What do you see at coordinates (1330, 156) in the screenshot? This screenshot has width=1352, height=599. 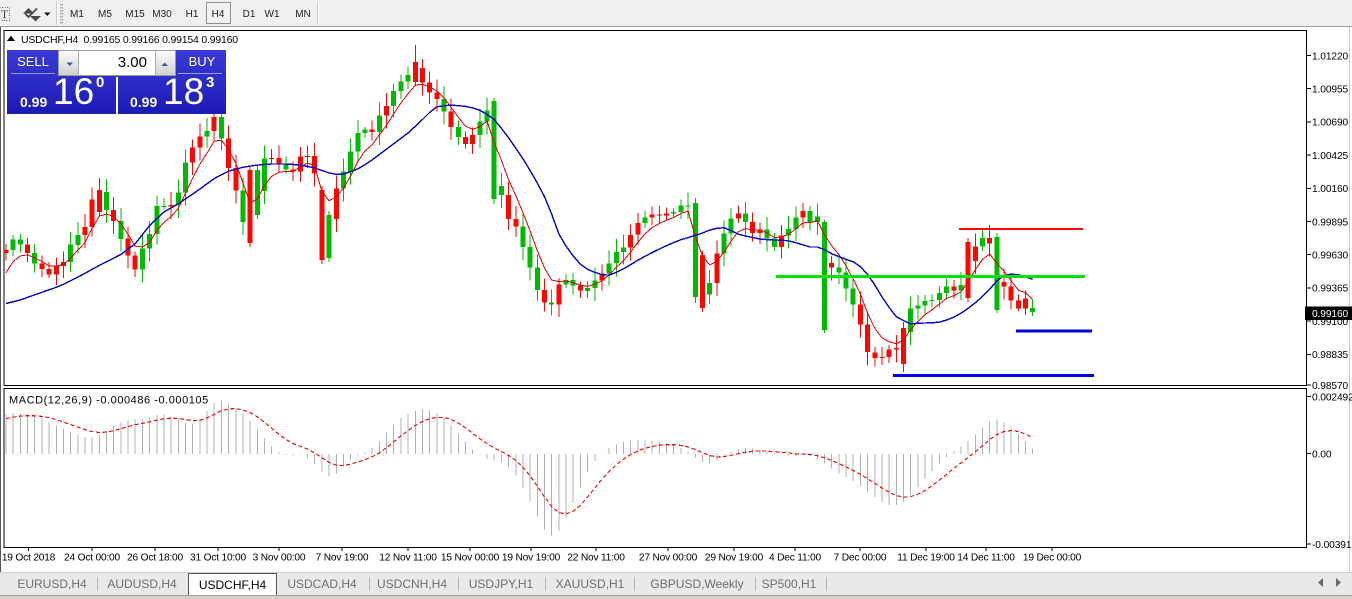 I see `svg-text: 1.00425` at bounding box center [1330, 156].